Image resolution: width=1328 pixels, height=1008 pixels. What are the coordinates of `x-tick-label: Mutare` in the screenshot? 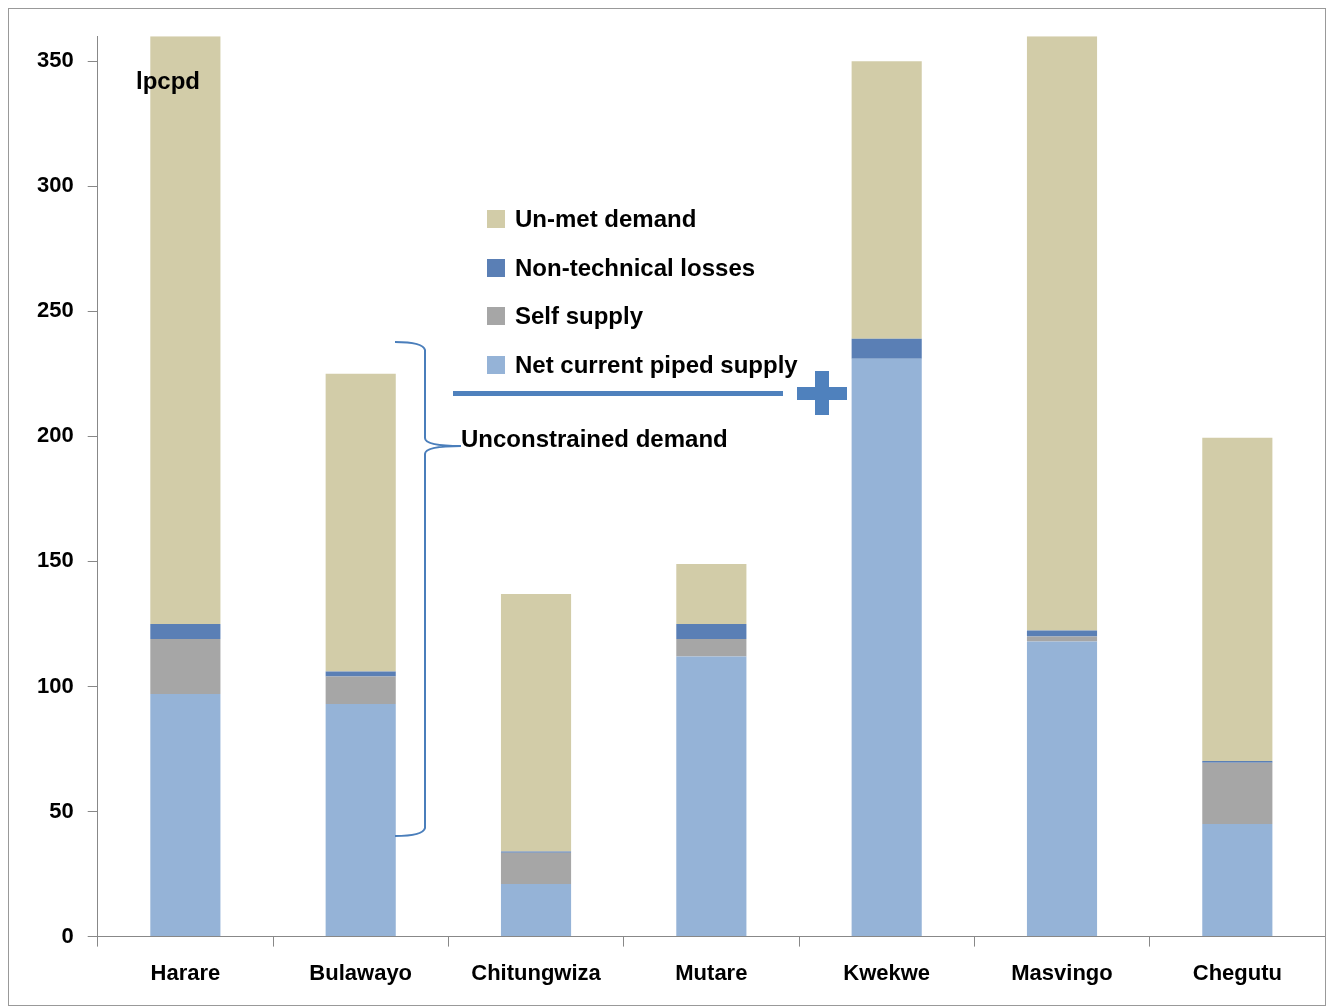 It's located at (711, 972).